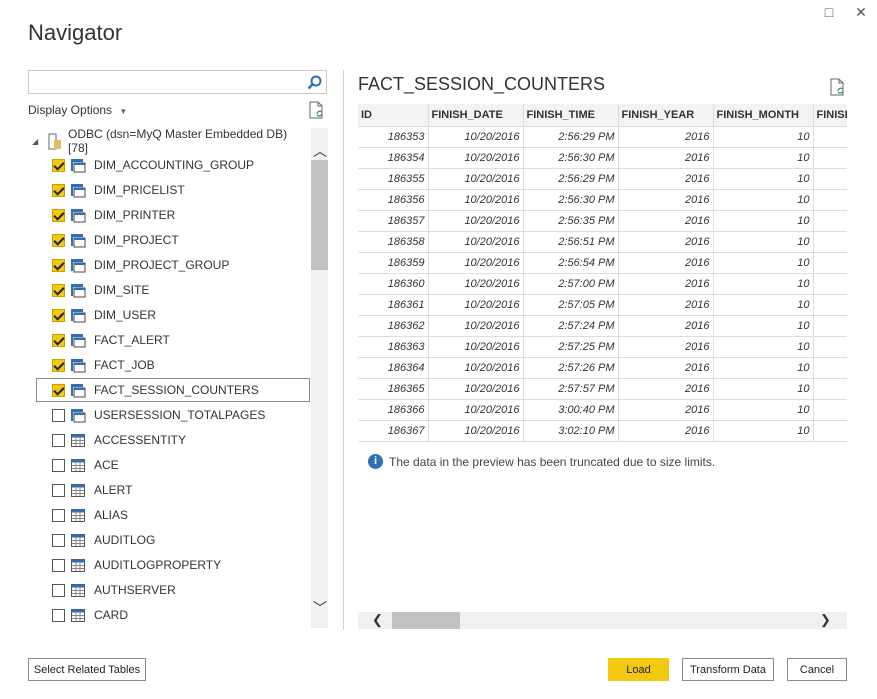 The height and width of the screenshot is (699, 877). What do you see at coordinates (571, 200) in the screenshot?
I see `table-cell: 2:56:30 PM` at bounding box center [571, 200].